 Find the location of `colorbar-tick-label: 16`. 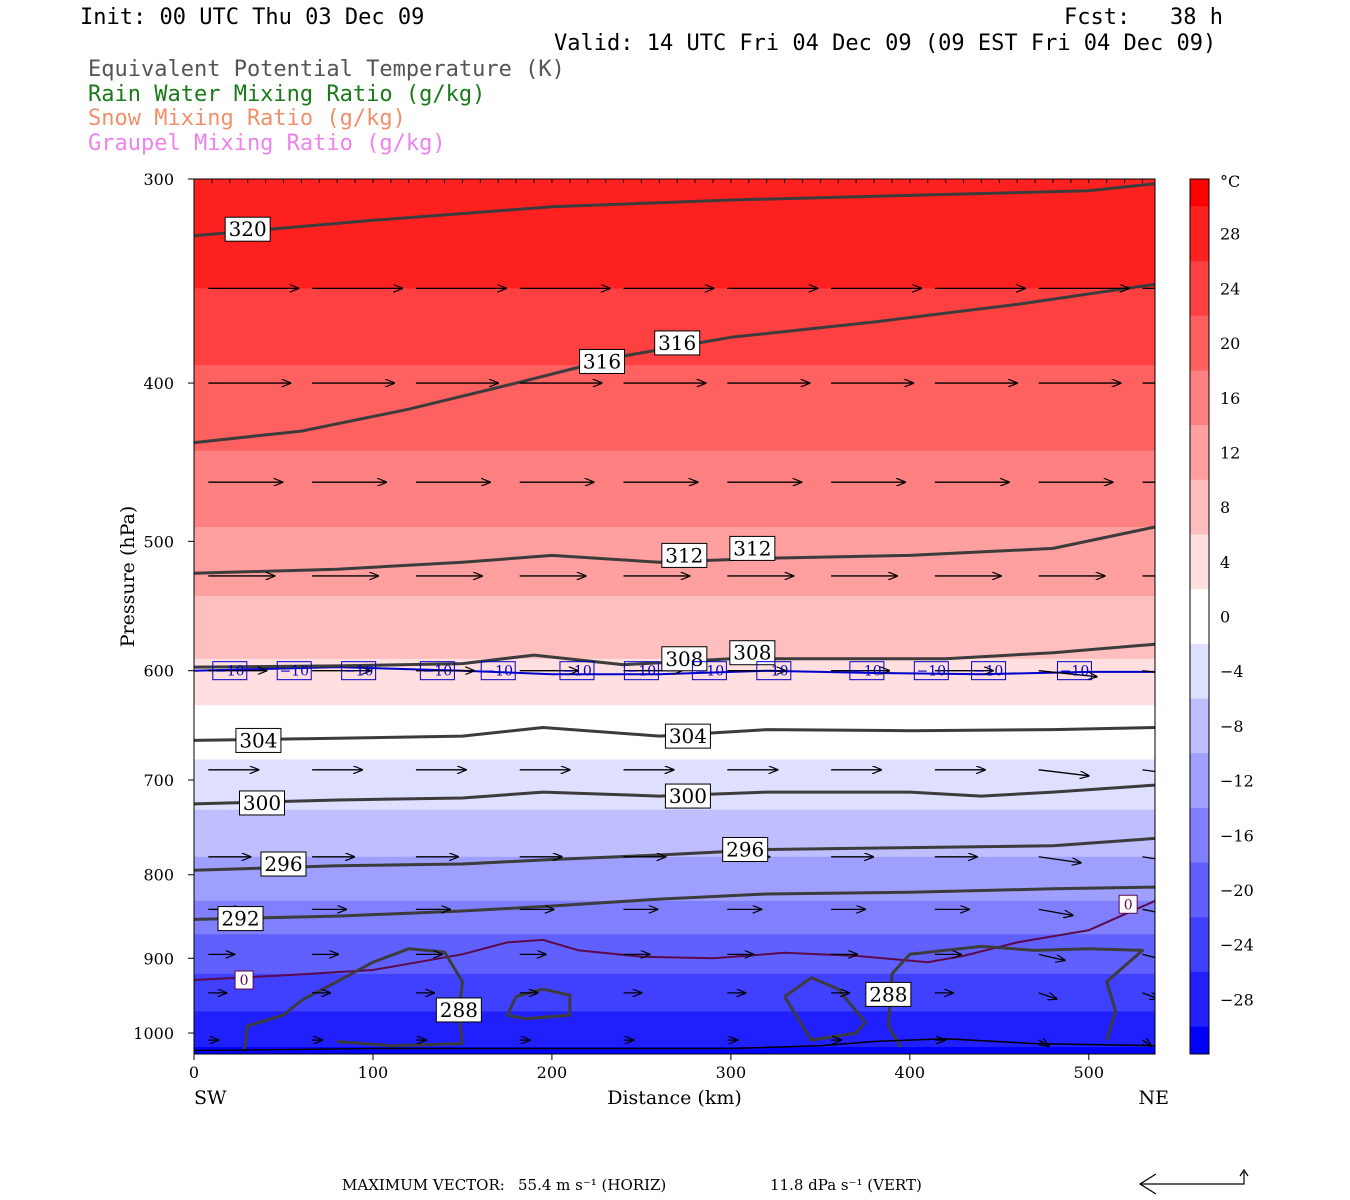

colorbar-tick-label: 16 is located at coordinates (1230, 398).